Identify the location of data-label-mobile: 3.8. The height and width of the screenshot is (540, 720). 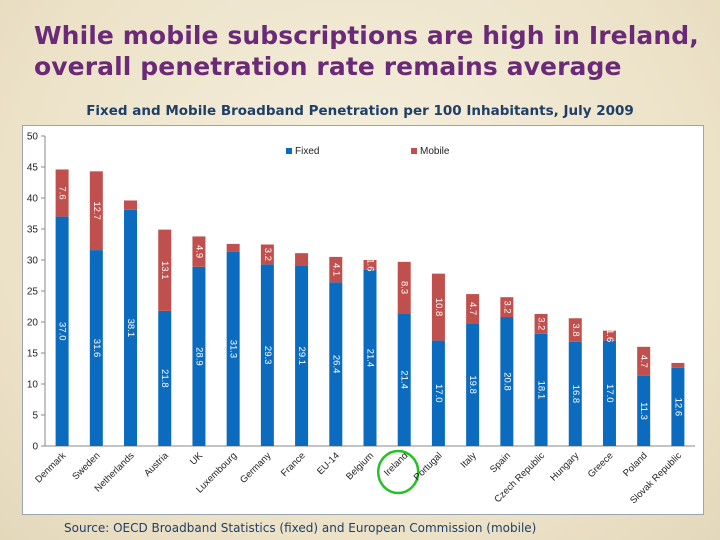
(575, 329).